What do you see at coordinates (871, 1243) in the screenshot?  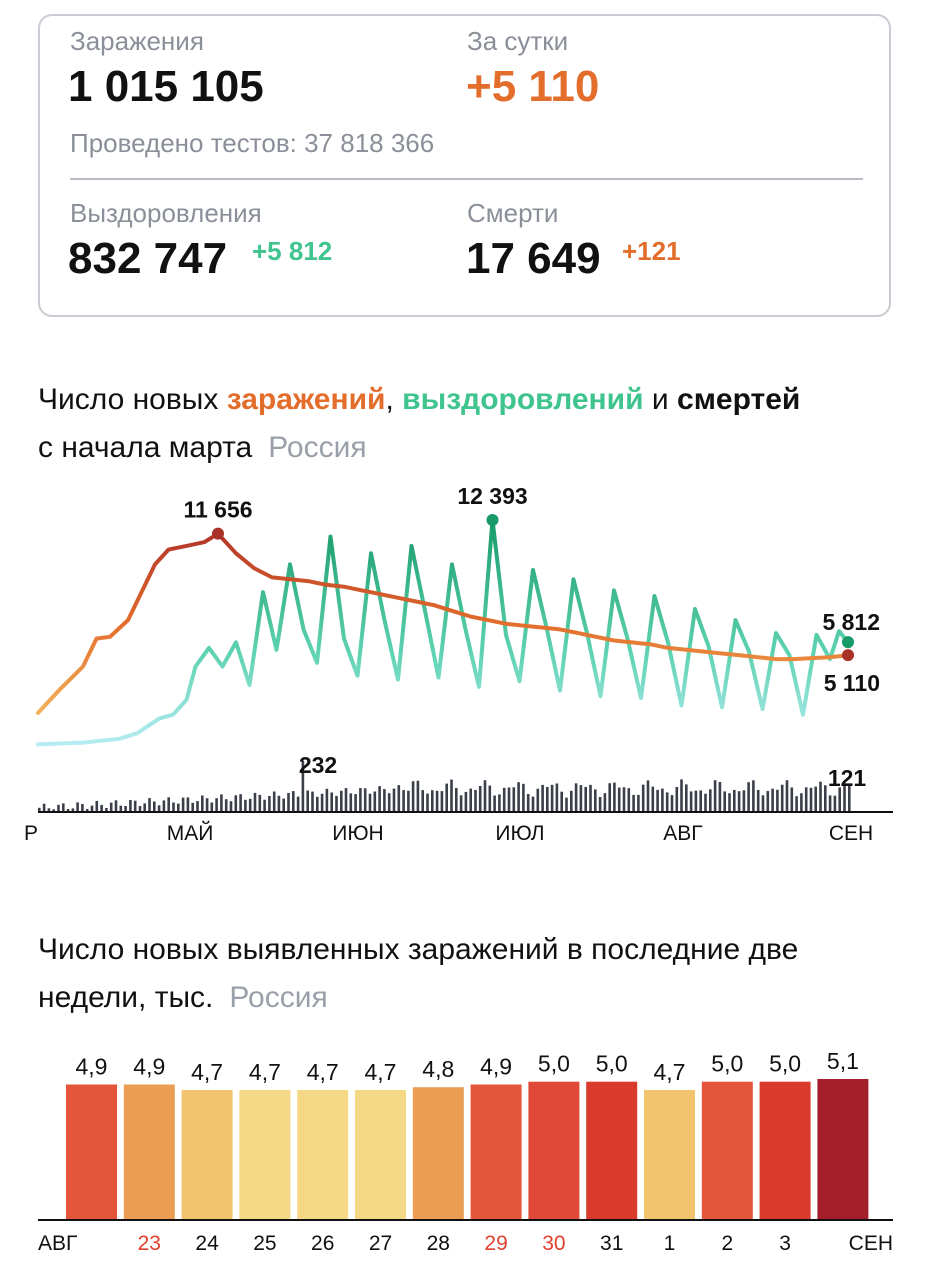 I see `bar-x-label: СЕН` at bounding box center [871, 1243].